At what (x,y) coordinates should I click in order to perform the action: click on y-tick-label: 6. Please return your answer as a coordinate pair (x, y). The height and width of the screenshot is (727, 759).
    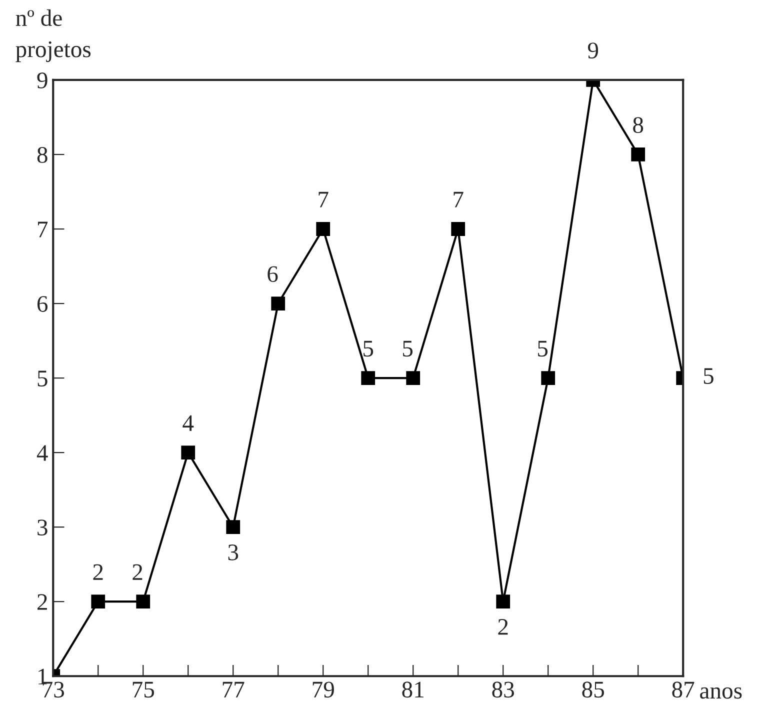
    Looking at the image, I should click on (42, 304).